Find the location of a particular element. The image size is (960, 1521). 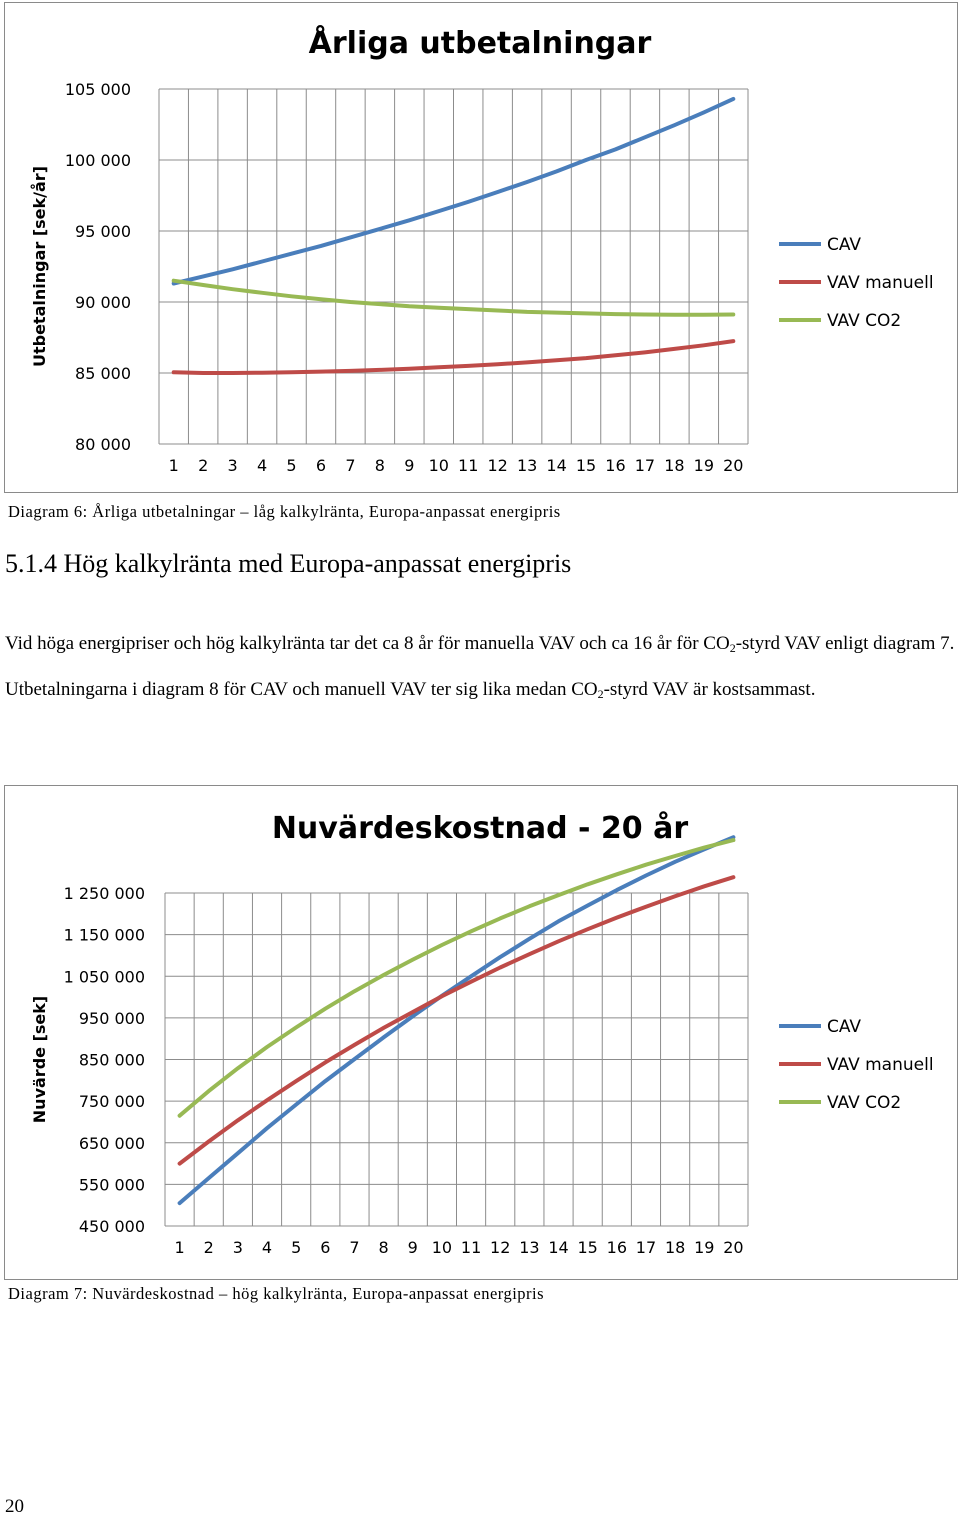

y-tick-label: 850 000 is located at coordinates (112, 1060).